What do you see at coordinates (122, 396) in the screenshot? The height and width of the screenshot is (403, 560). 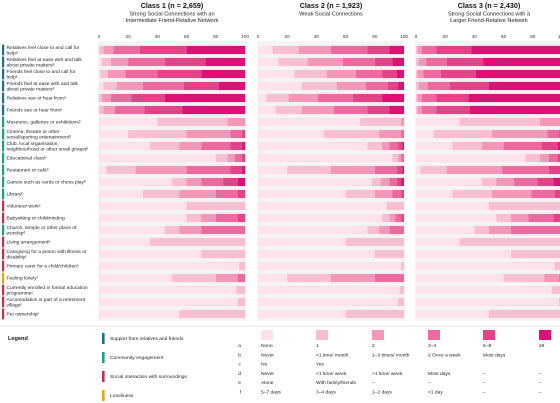 I see `legend-group-label: Loneliness` at bounding box center [122, 396].